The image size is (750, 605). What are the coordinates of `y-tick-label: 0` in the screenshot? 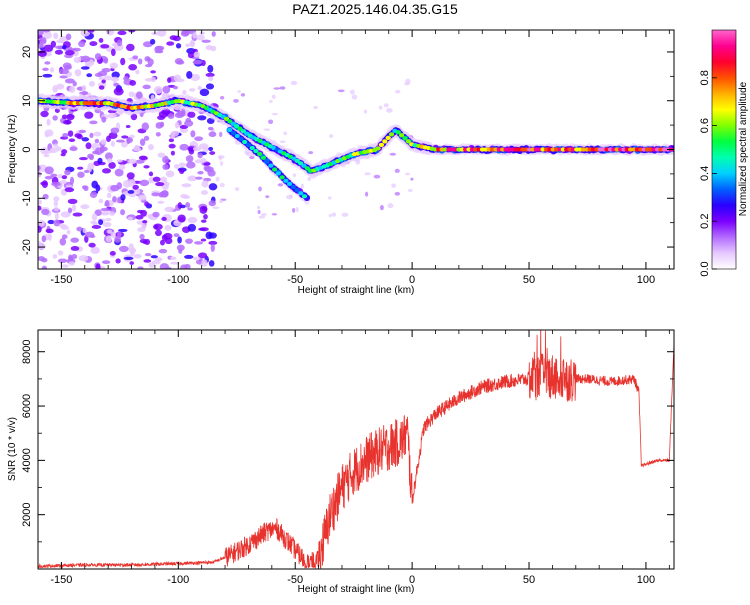 It's located at (27, 149).